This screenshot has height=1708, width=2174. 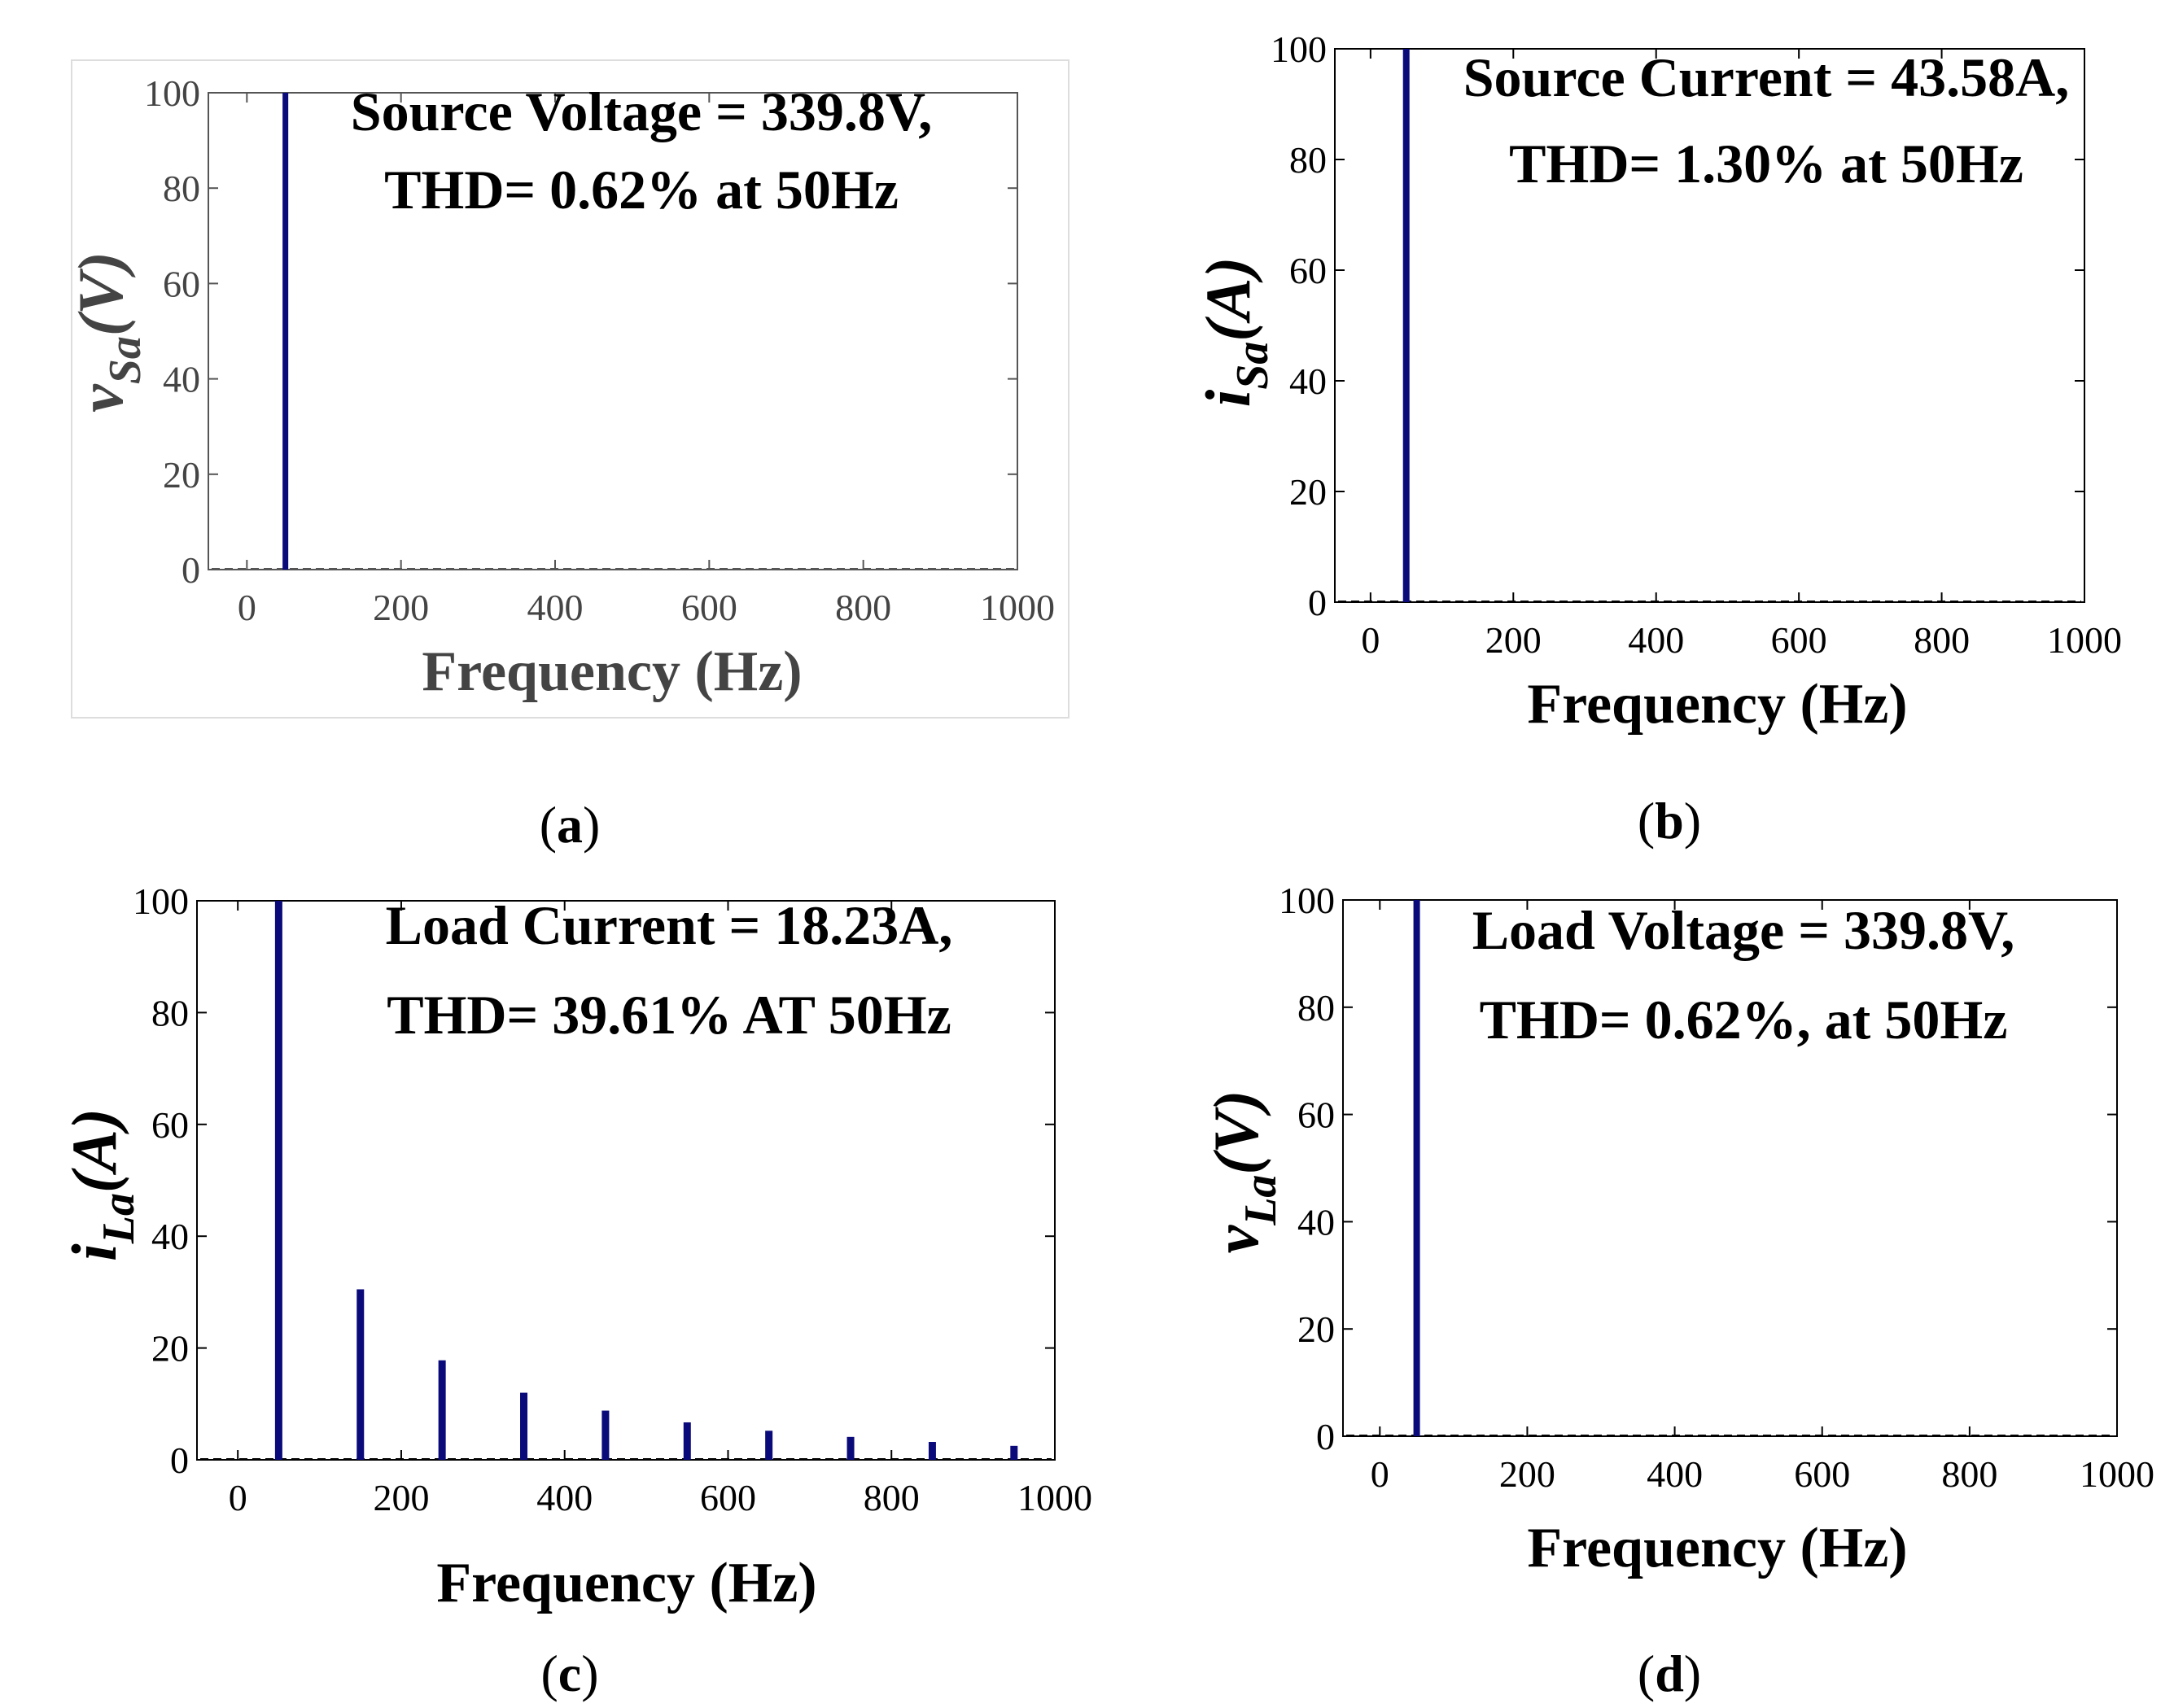 I want to click on panel-caption-letter: d, so click(x=1669, y=1673).